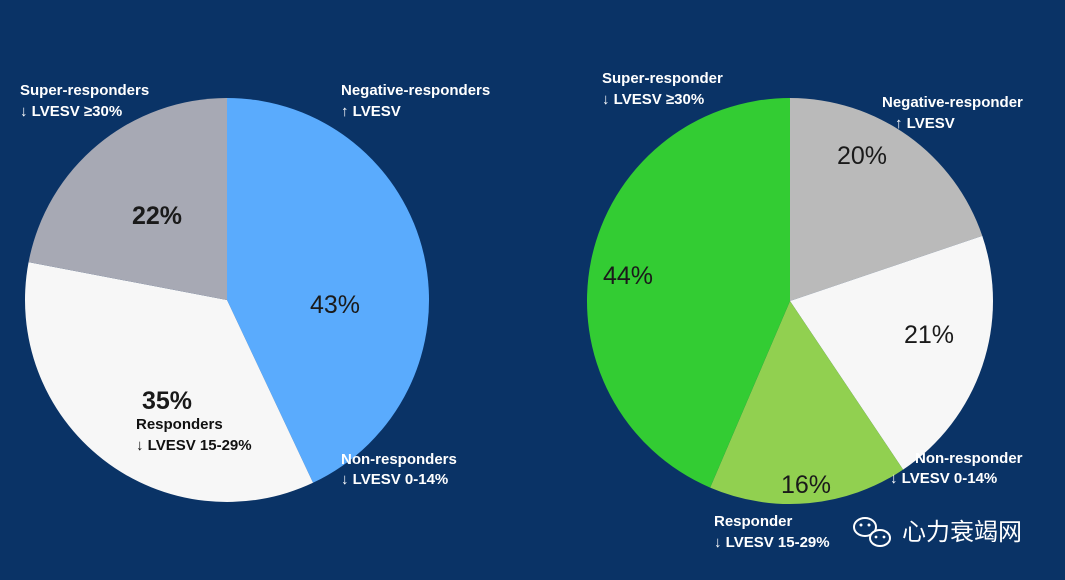 The height and width of the screenshot is (580, 1065). I want to click on pie-left-label-responders: 35%, so click(167, 401).